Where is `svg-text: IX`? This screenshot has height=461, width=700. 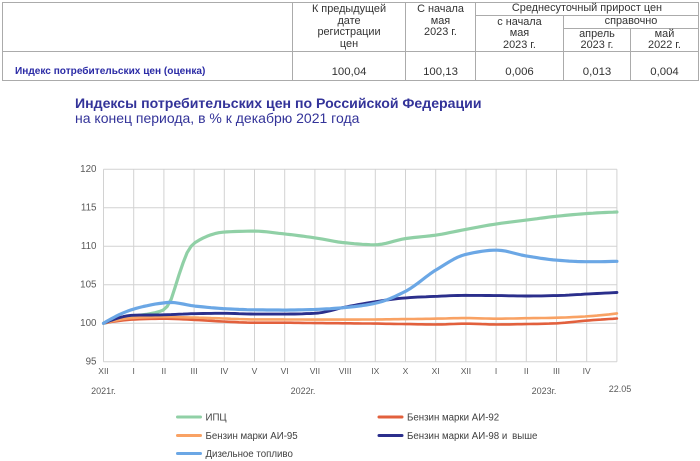 svg-text: IX is located at coordinates (375, 371).